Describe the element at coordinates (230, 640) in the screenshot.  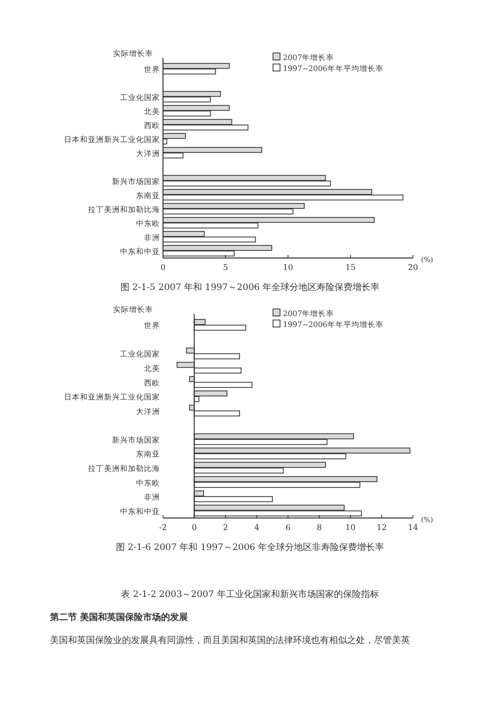
I see `text: 美国和英国保险业的发展具有同源性，而且美国和英国的法律环境也有相似之处，尽管美英` at that location.